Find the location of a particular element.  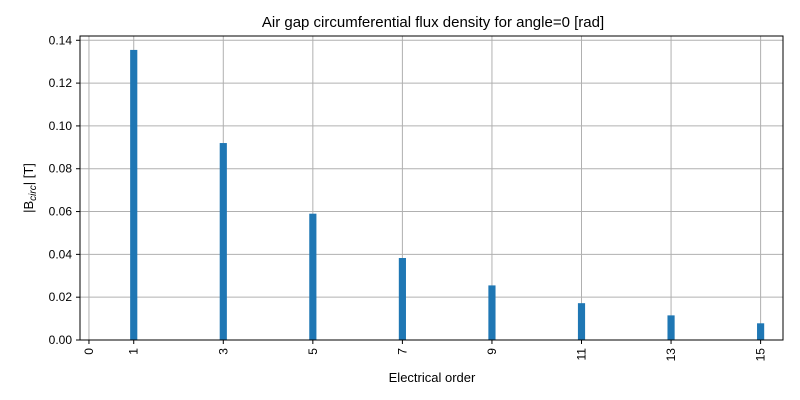

y-tick-label: 0.08 is located at coordinates (61, 169).